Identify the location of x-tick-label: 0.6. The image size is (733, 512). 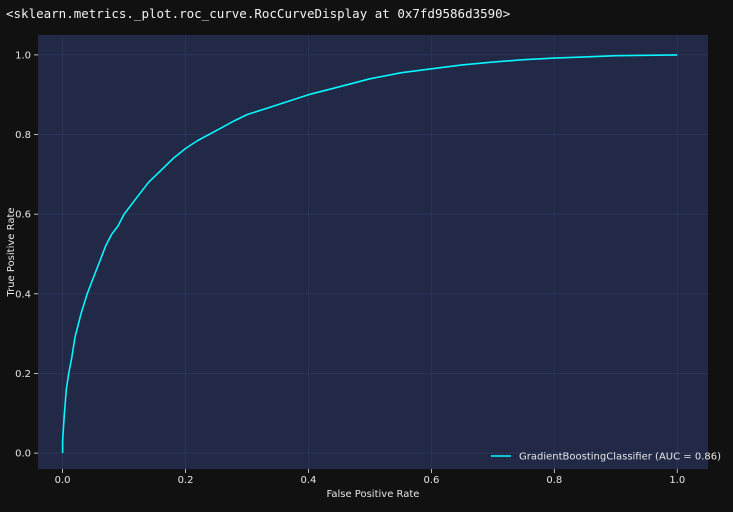
(431, 480).